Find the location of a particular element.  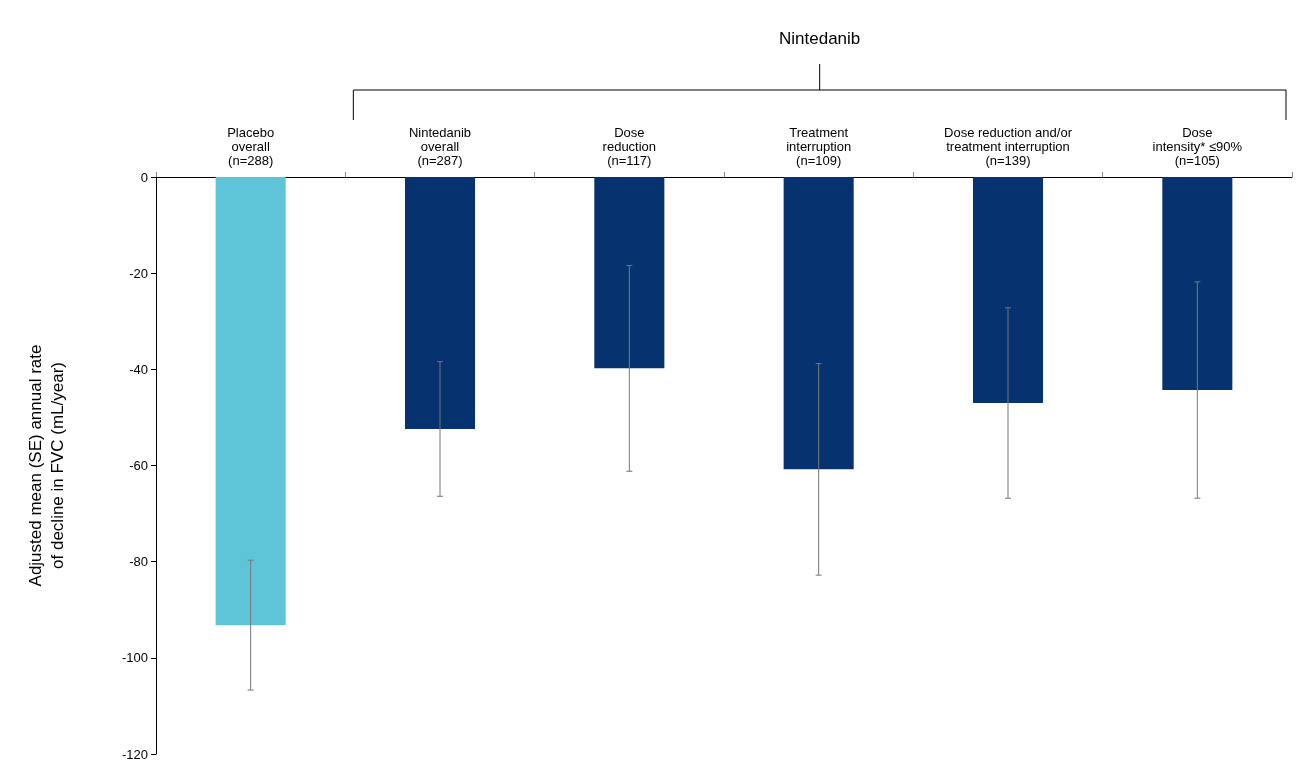

x-tick-label: Nintedanib overall (n=287) is located at coordinates (440, 146).